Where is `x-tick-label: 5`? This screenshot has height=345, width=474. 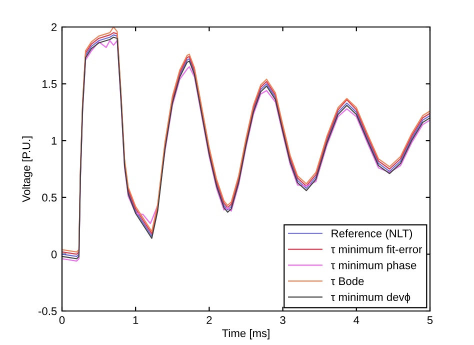 x-tick-label: 5 is located at coordinates (430, 320).